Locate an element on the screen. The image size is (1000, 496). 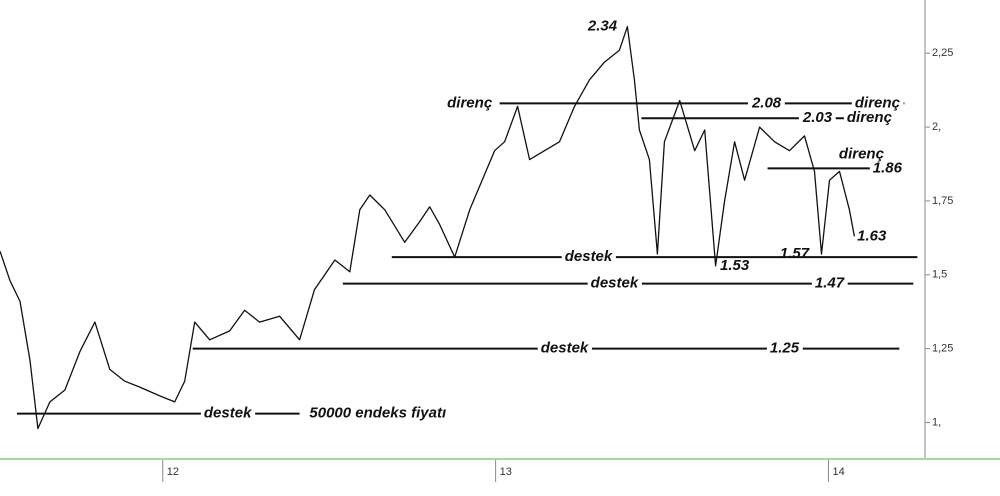
level-label-group: 1.86 is located at coordinates (887, 167).